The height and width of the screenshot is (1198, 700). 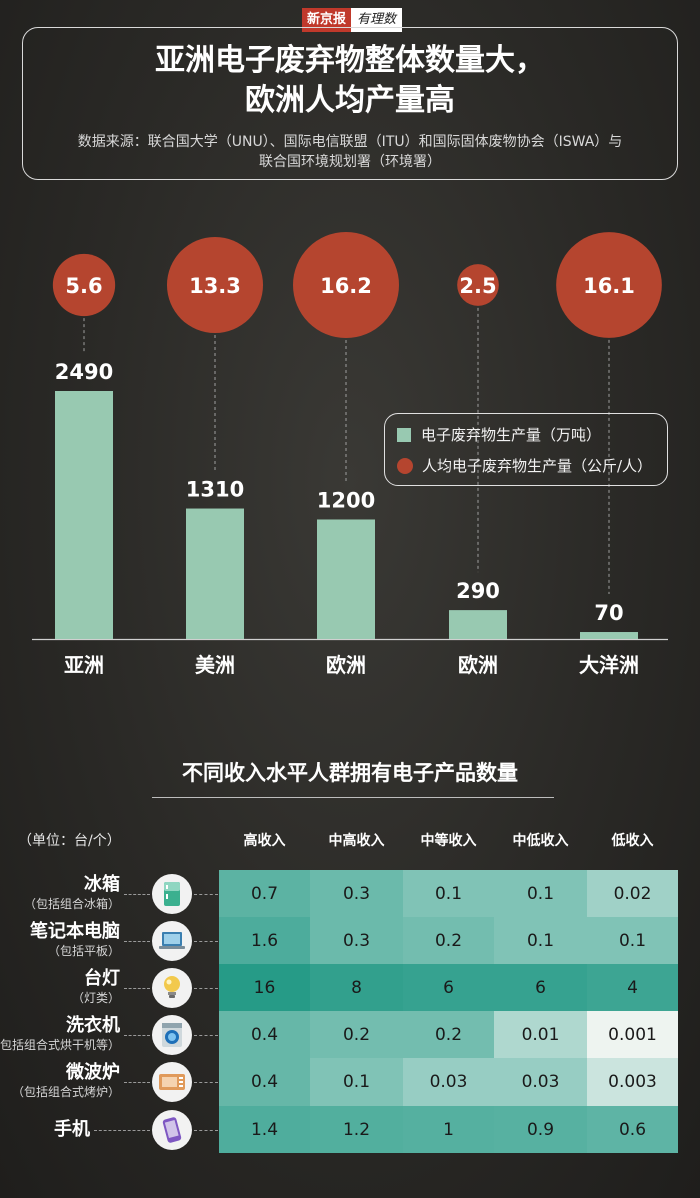 I want to click on row-label-main: 冰箱, so click(x=102, y=884).